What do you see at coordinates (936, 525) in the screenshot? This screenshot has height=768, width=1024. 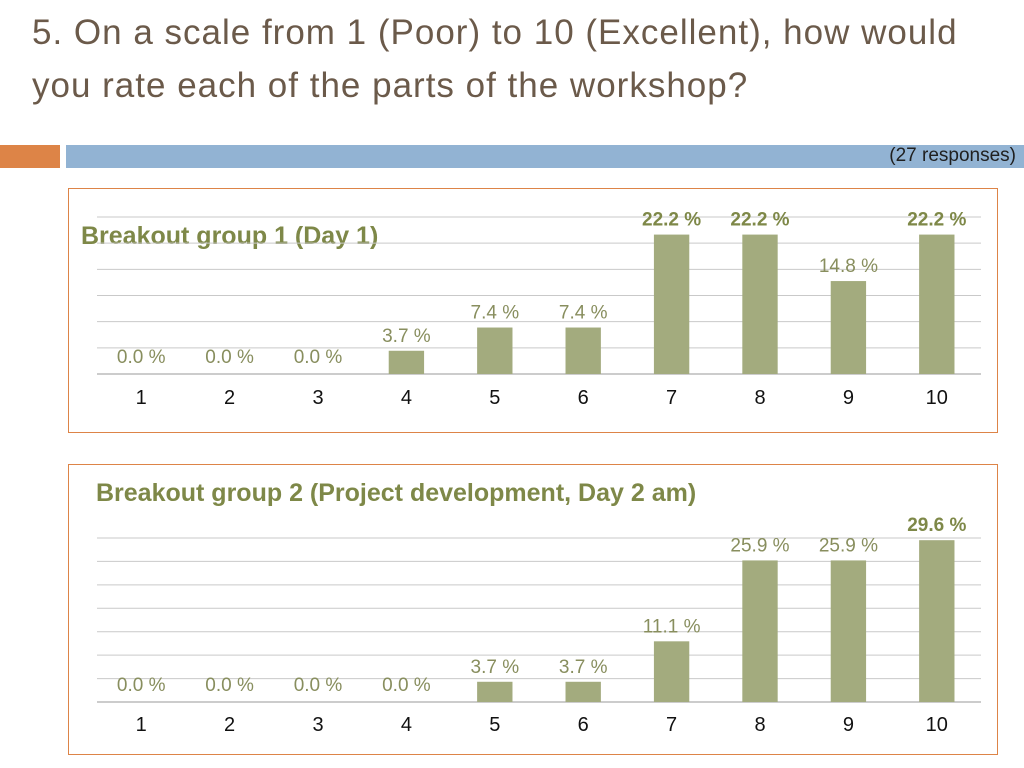 I see `data-label: 29.6 %` at bounding box center [936, 525].